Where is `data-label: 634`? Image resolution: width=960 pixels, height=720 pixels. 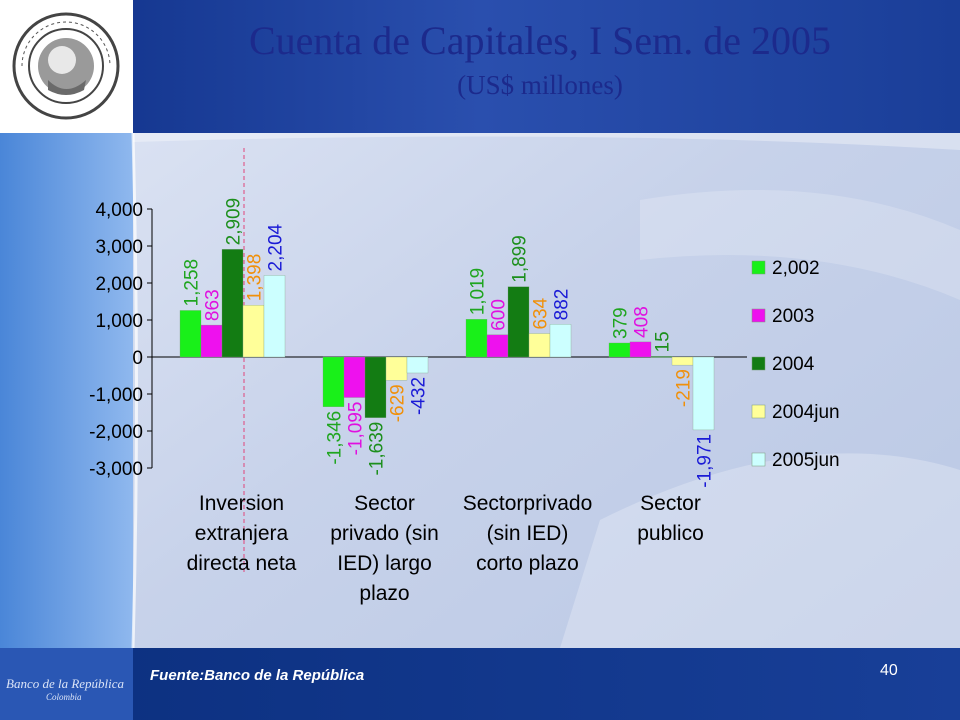 data-label: 634 is located at coordinates (541, 313).